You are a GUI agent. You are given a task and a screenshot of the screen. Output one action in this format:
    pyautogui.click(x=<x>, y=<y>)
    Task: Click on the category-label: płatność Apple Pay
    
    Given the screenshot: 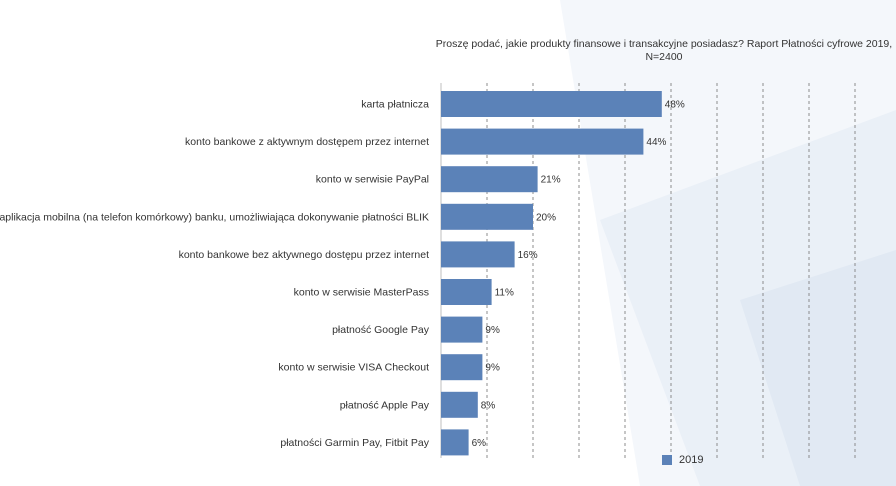 What is the action you would take?
    pyautogui.click(x=385, y=405)
    